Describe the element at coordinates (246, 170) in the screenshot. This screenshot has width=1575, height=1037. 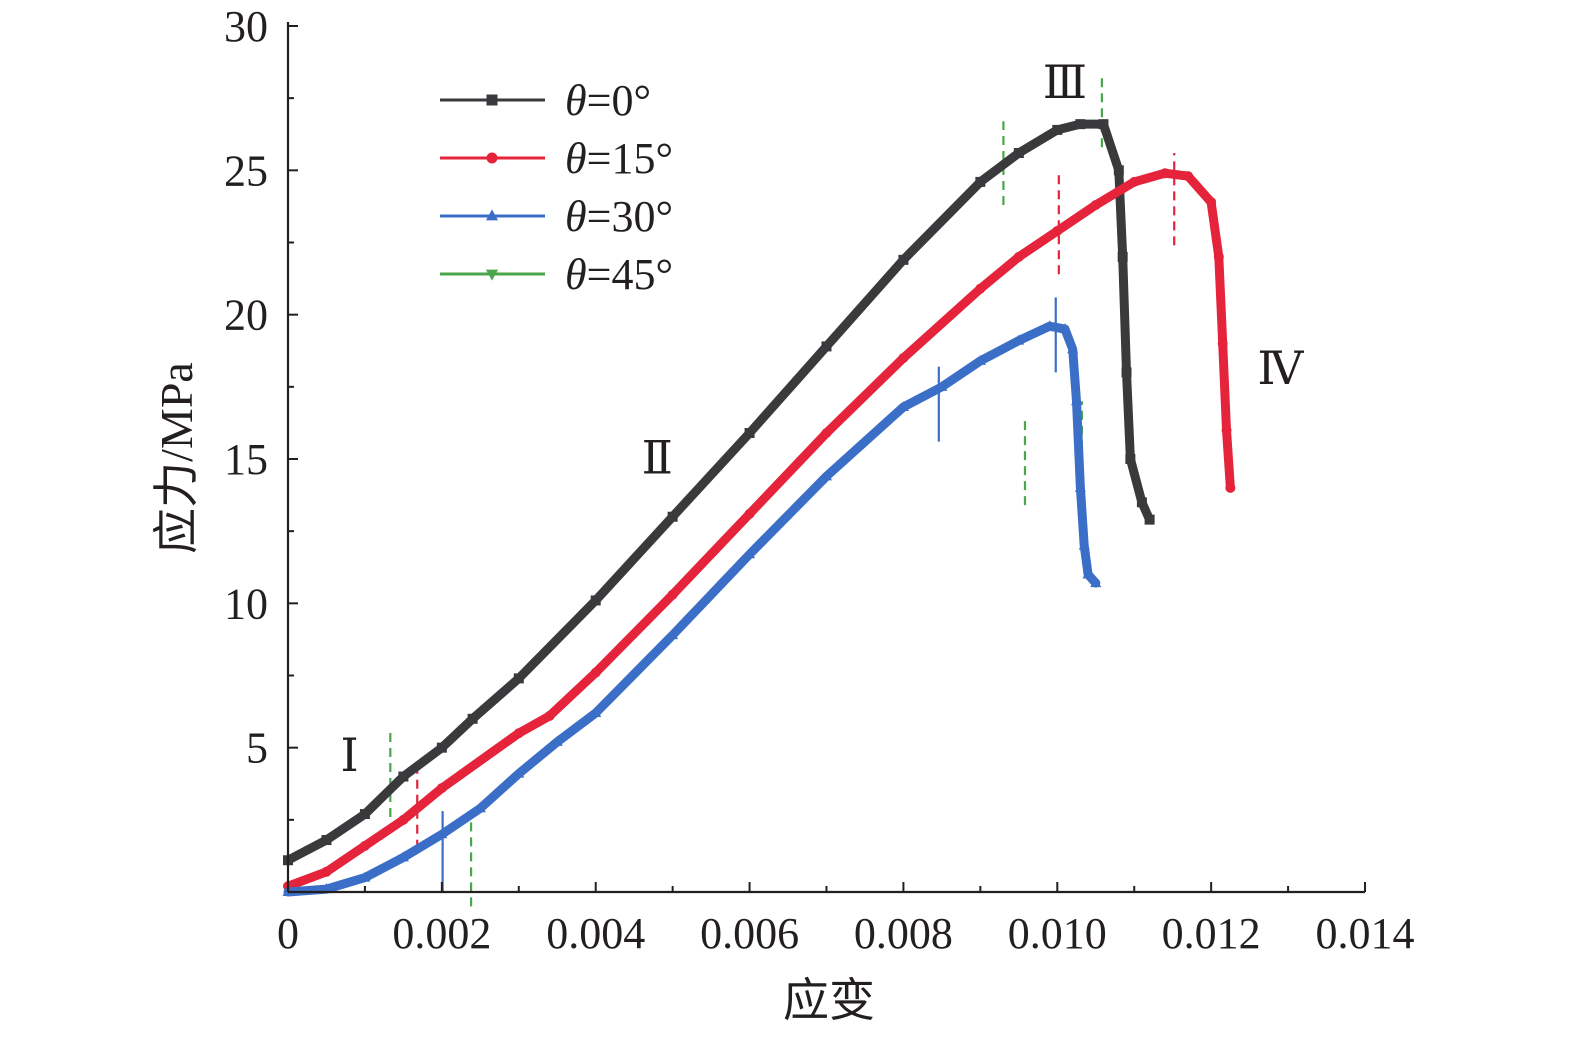
I see `y-tick-label-4: 25` at that location.